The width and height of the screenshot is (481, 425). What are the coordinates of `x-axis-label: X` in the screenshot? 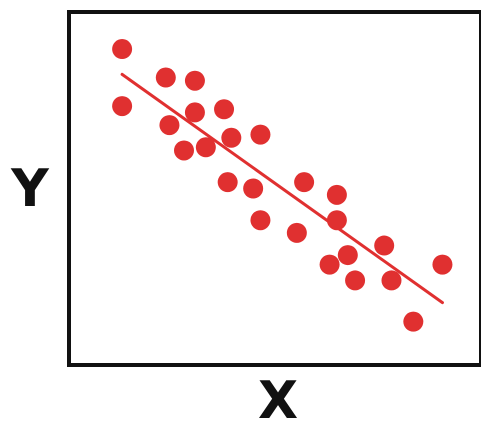 It's located at (278, 398).